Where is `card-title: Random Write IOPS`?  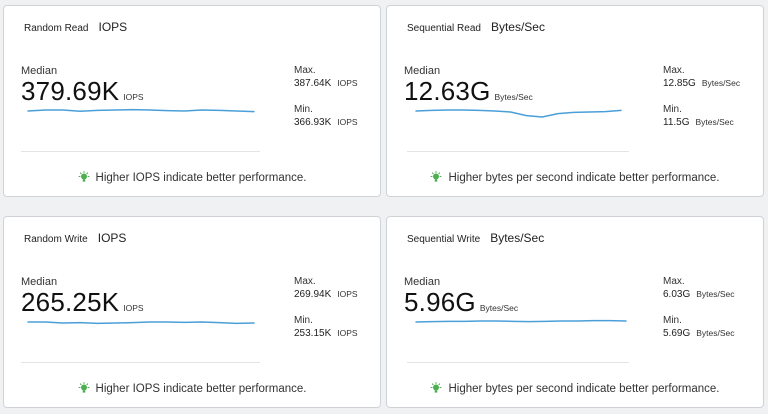
card-title: Random Write IOPS is located at coordinates (75, 238).